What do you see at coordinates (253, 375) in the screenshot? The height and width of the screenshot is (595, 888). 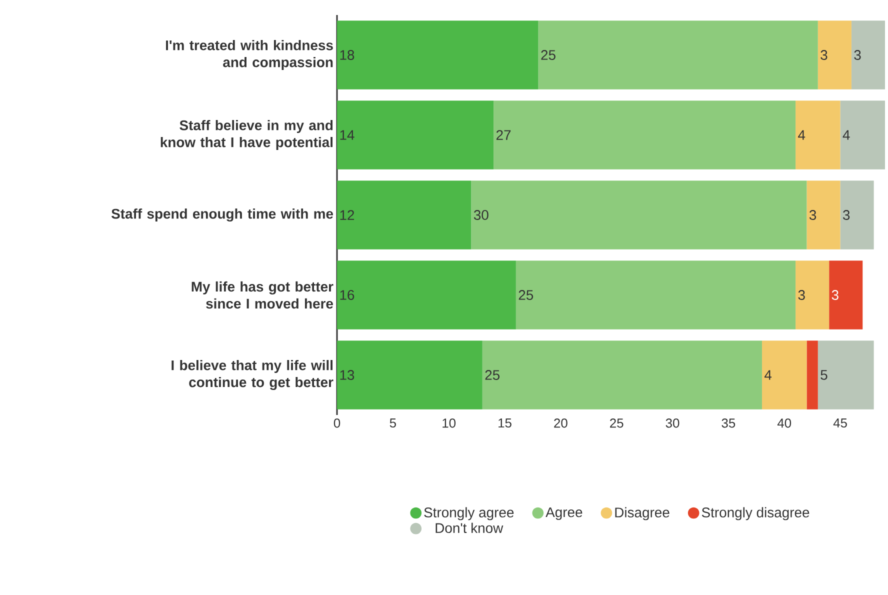 I see `y-tick-label: I believe that my life will continue to get better` at bounding box center [253, 375].